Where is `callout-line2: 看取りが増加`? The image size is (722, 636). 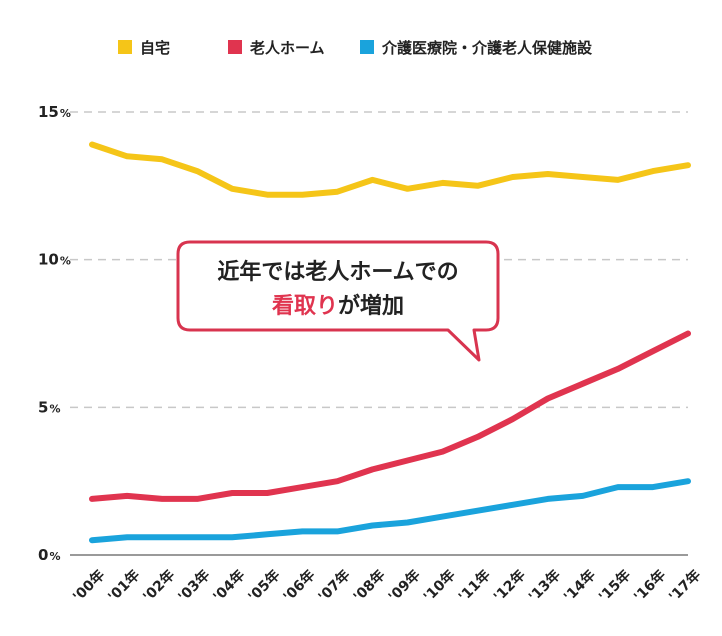
callout-line2: 看取りが増加 is located at coordinates (338, 306).